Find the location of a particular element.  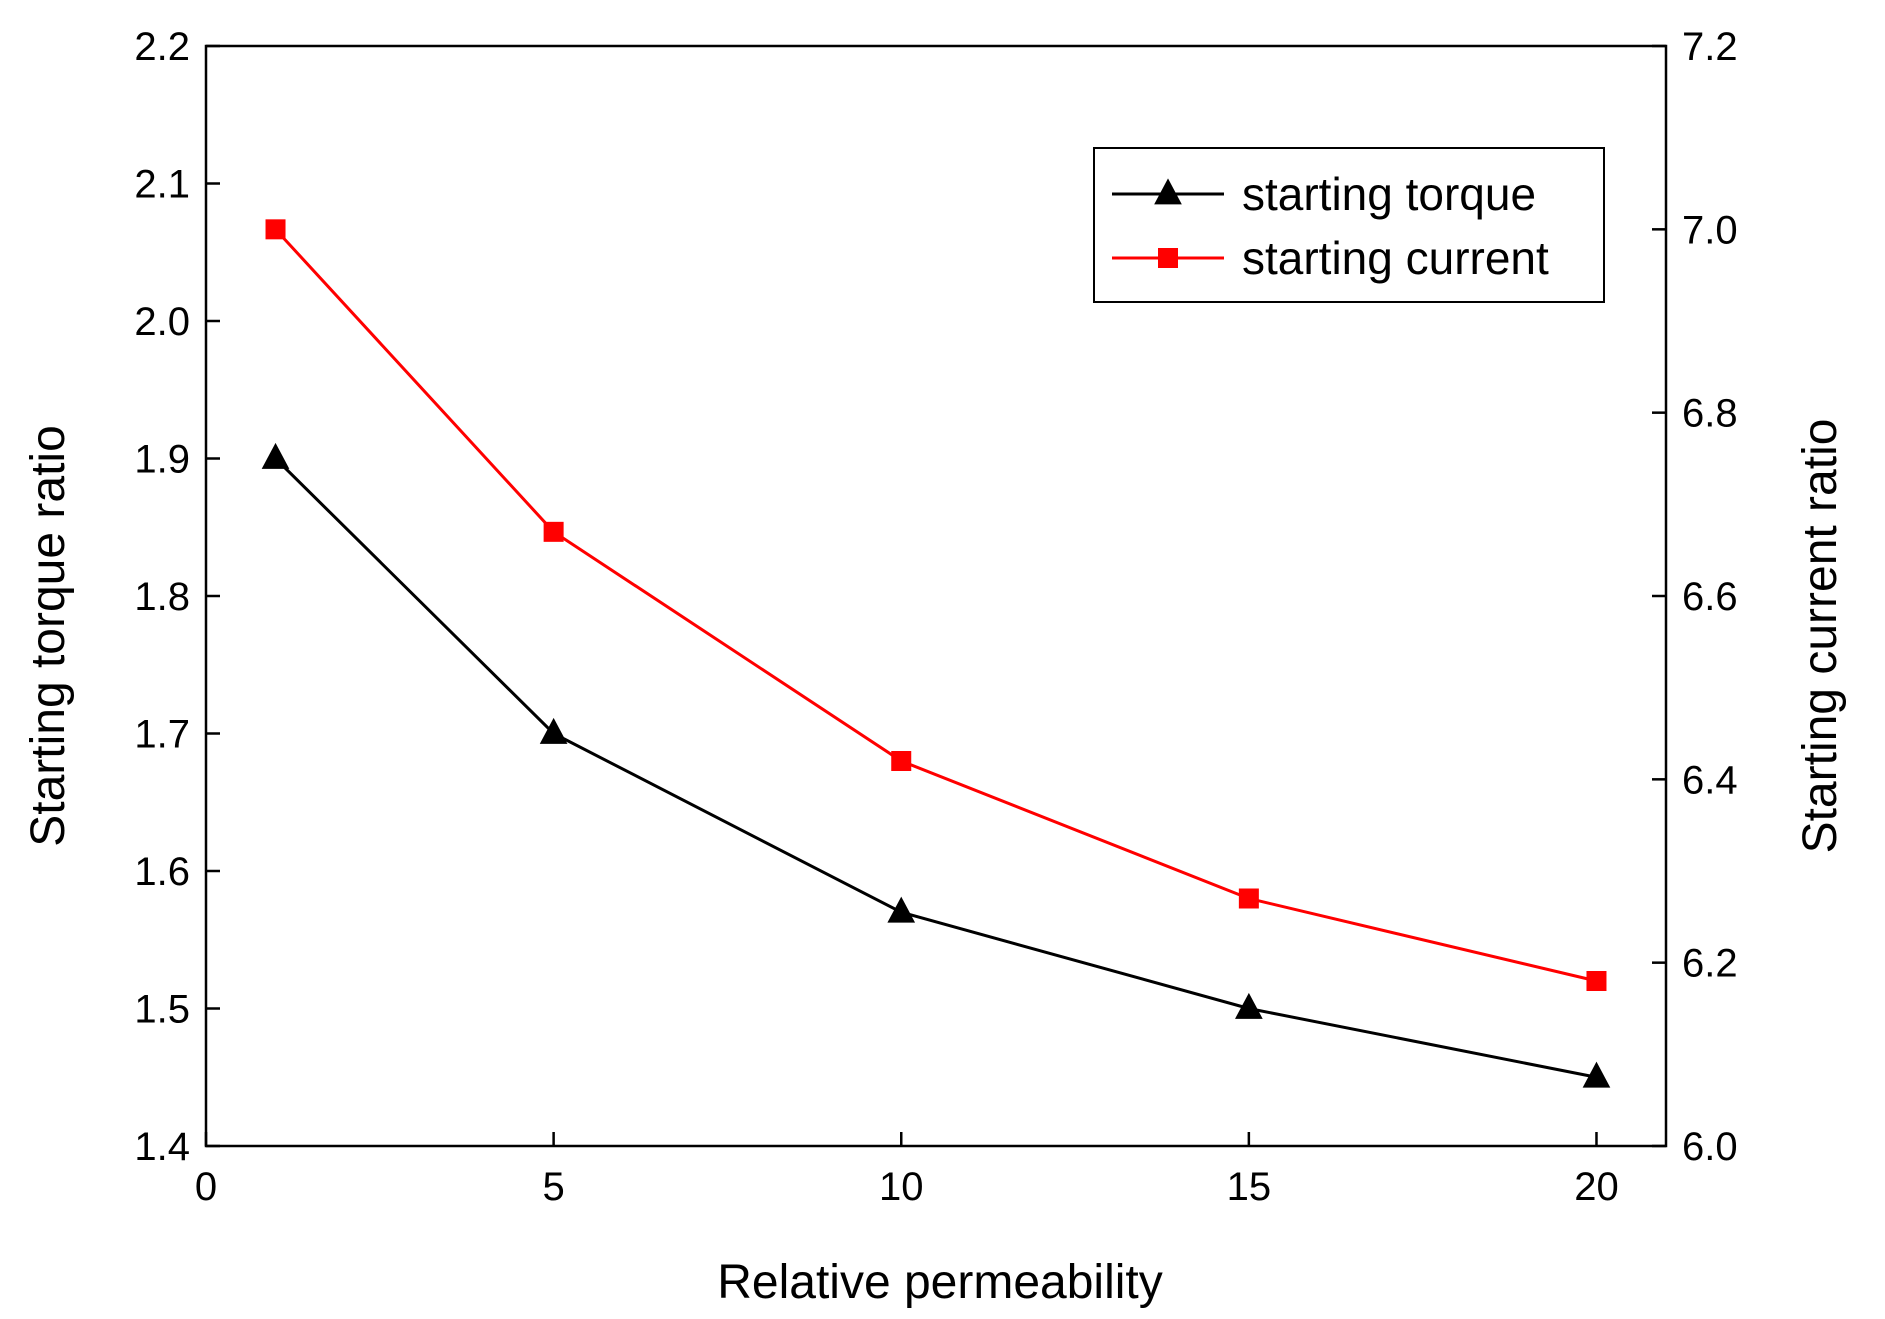

y-right-tick-label: 7.0 is located at coordinates (1710, 230).